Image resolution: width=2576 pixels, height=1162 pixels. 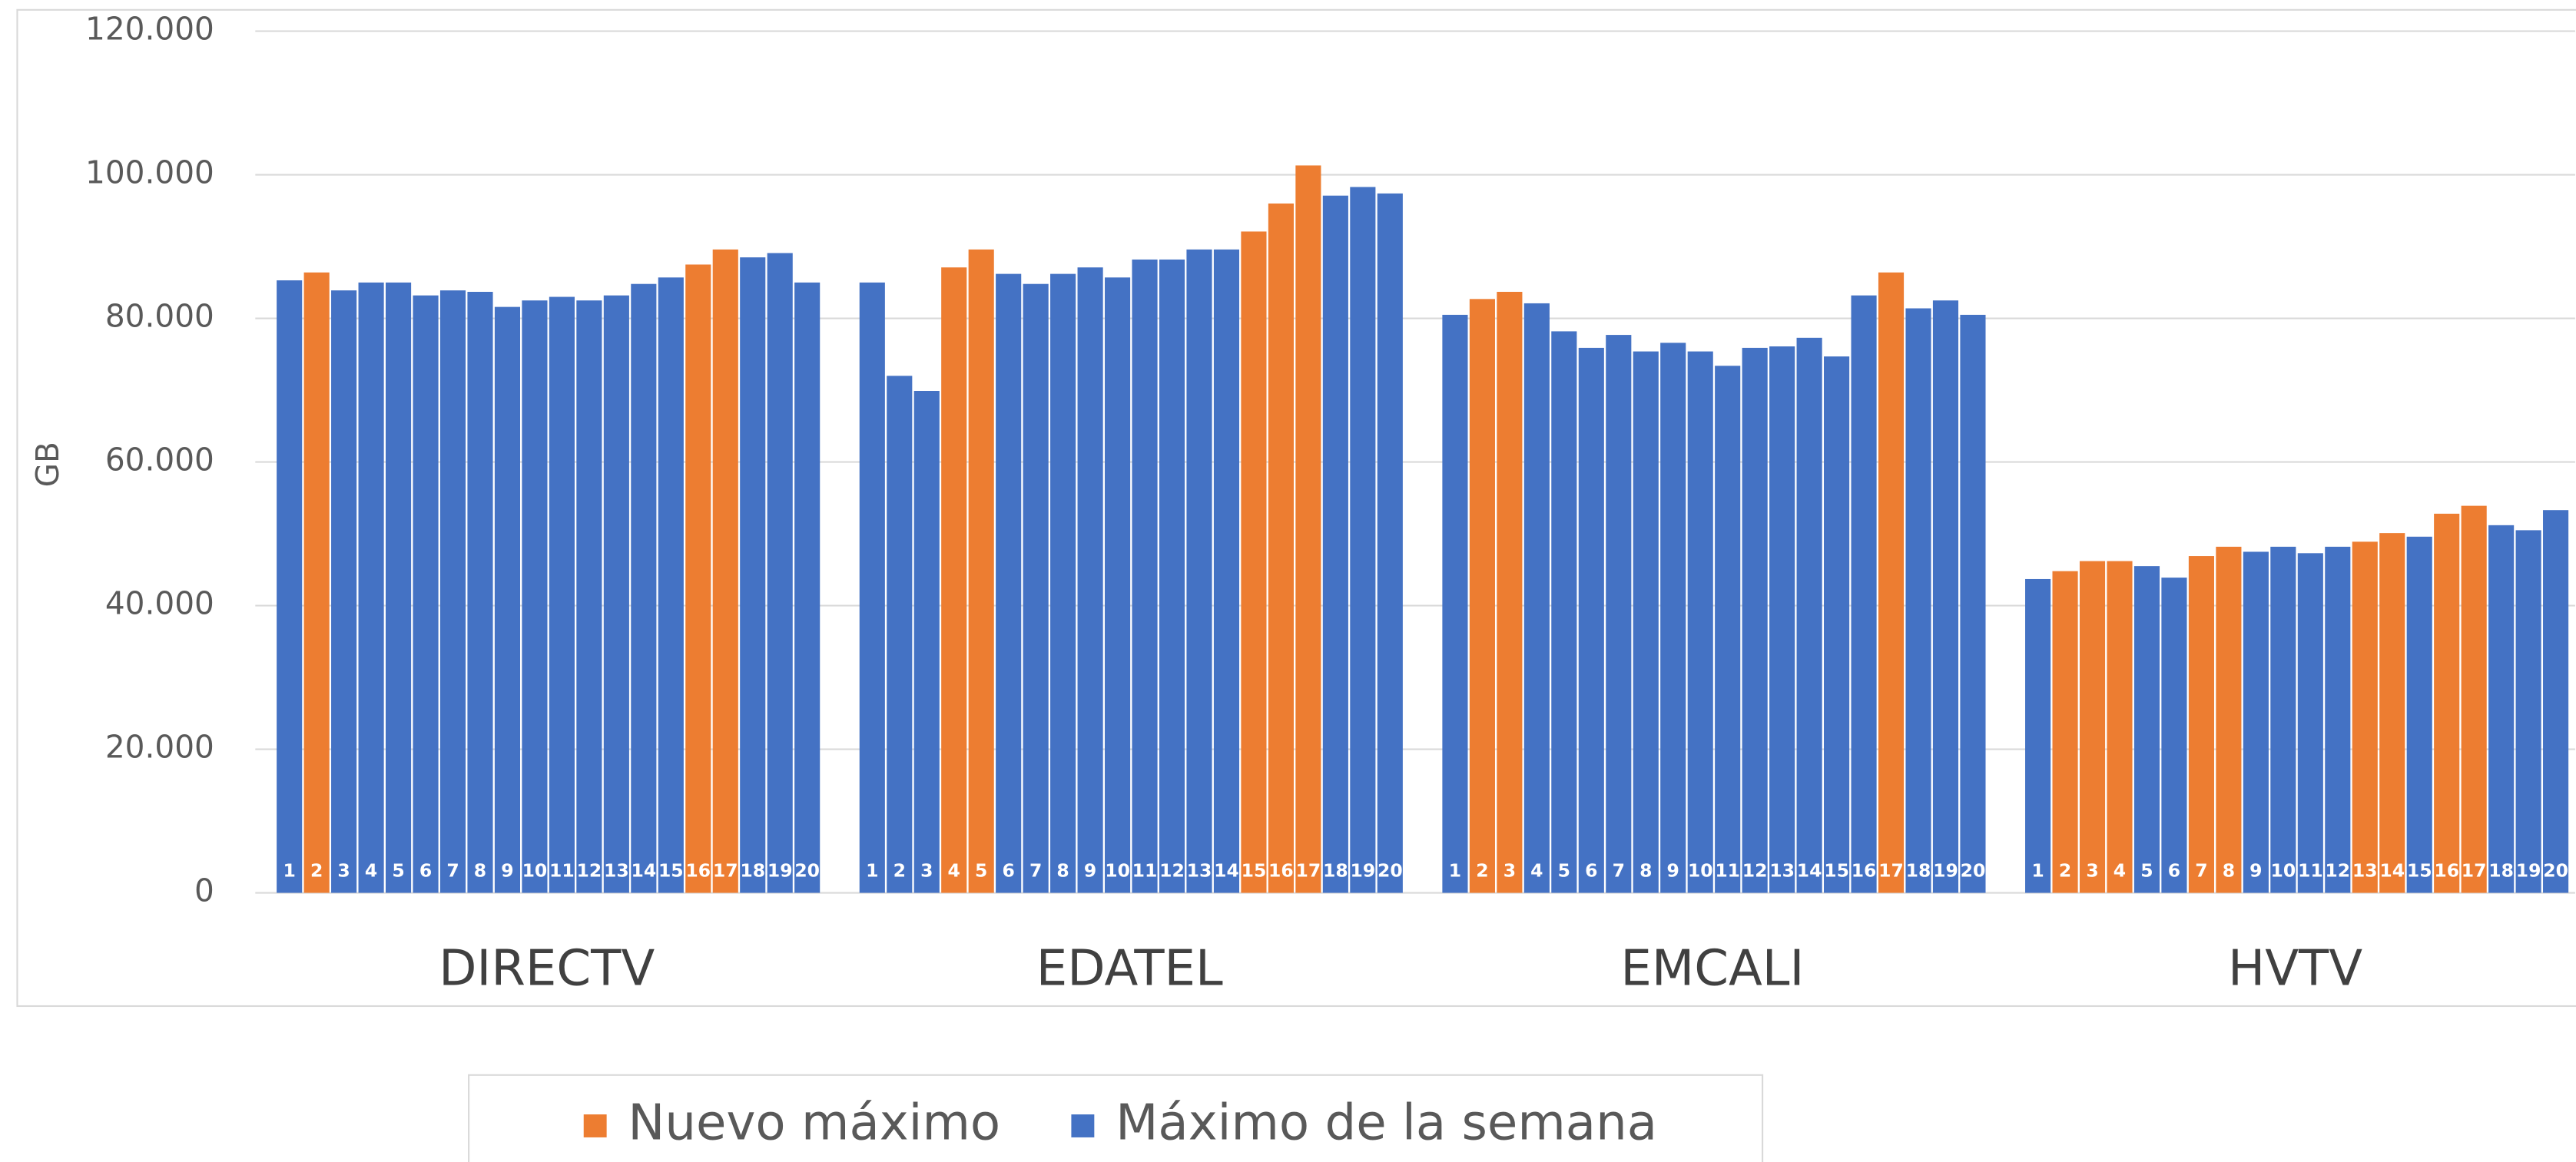 I want to click on bar-label: 4, so click(x=371, y=870).